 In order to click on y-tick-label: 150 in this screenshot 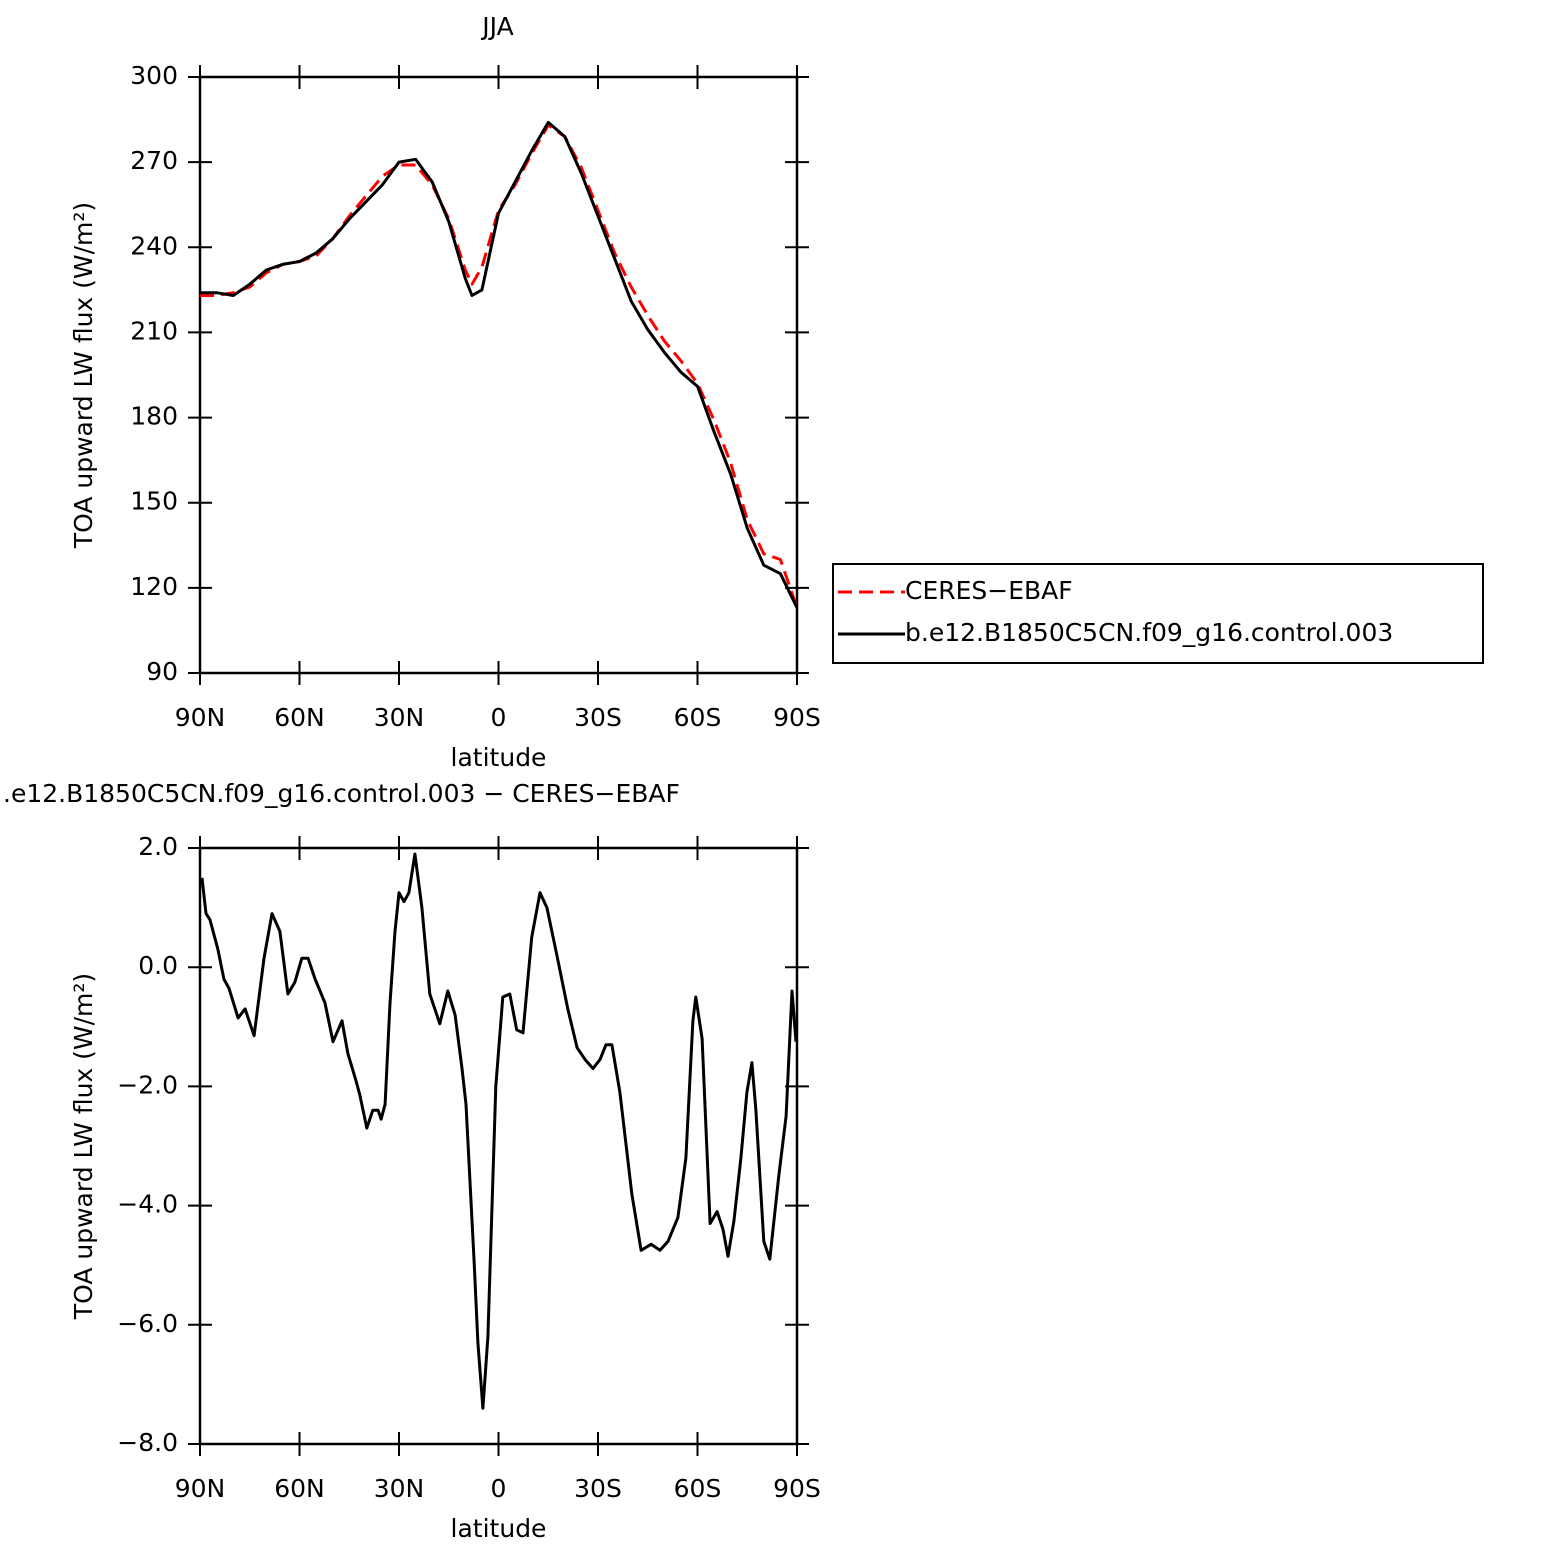, I will do `click(154, 501)`.